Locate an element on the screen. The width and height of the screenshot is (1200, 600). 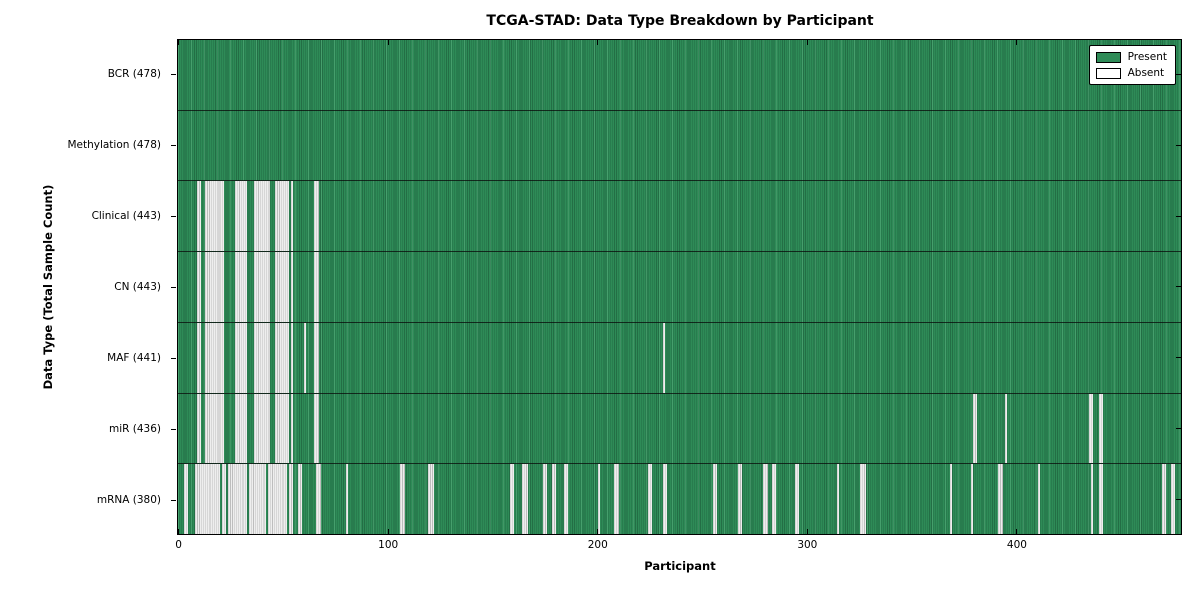
legend-entry-present: Present is located at coordinates (1131, 57).